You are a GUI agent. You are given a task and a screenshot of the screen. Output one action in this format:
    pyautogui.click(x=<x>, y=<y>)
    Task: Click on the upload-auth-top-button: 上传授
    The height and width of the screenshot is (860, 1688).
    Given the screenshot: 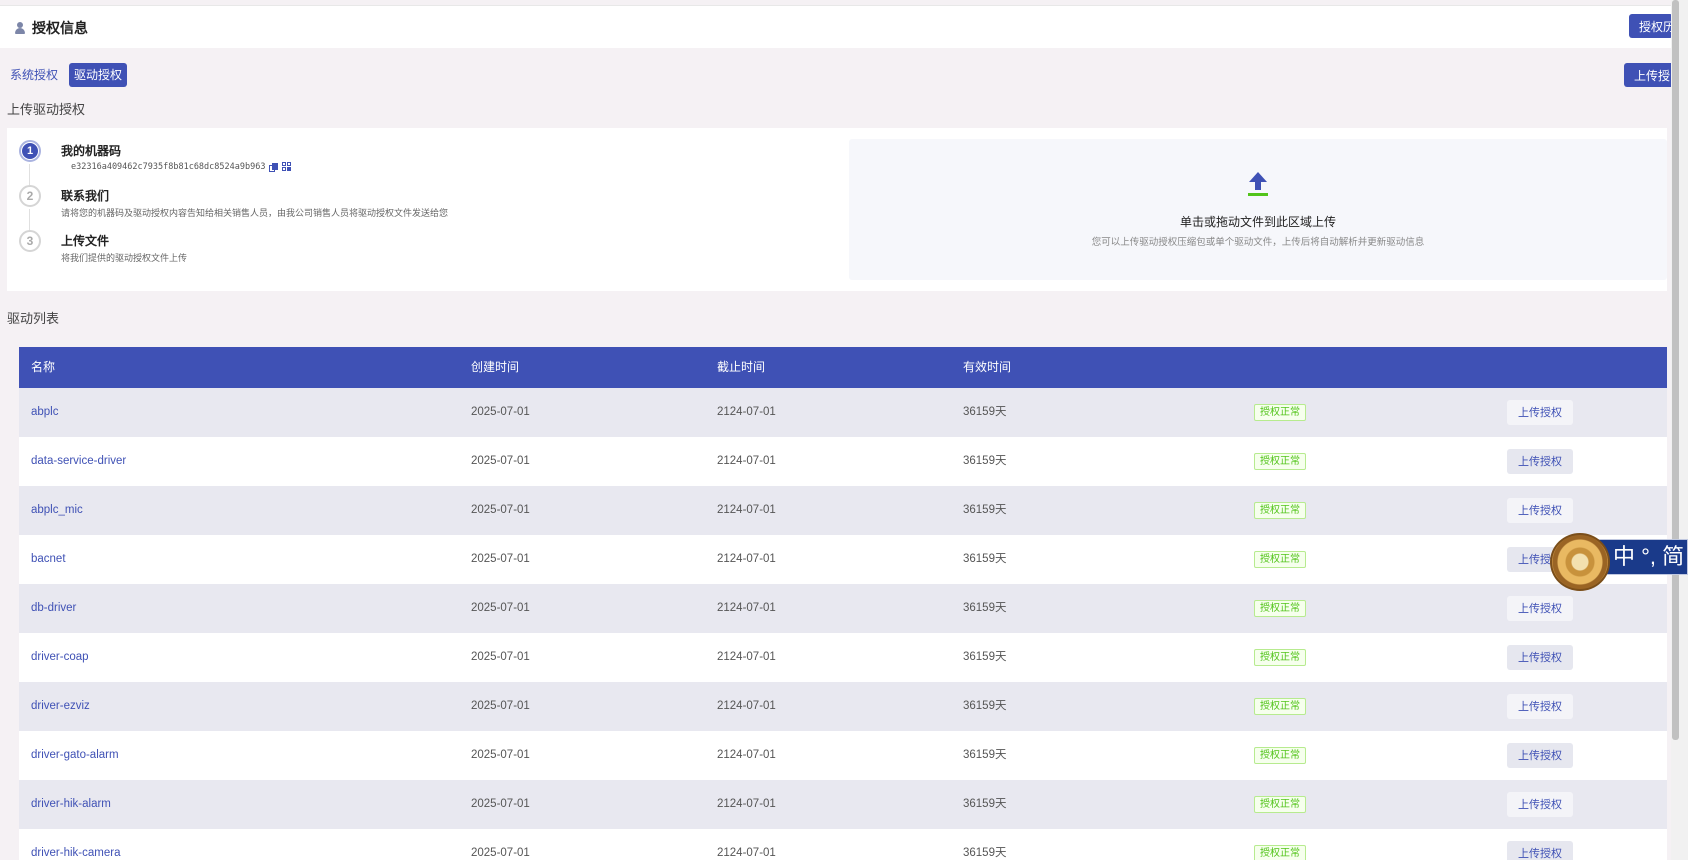 What is the action you would take?
    pyautogui.click(x=1649, y=75)
    